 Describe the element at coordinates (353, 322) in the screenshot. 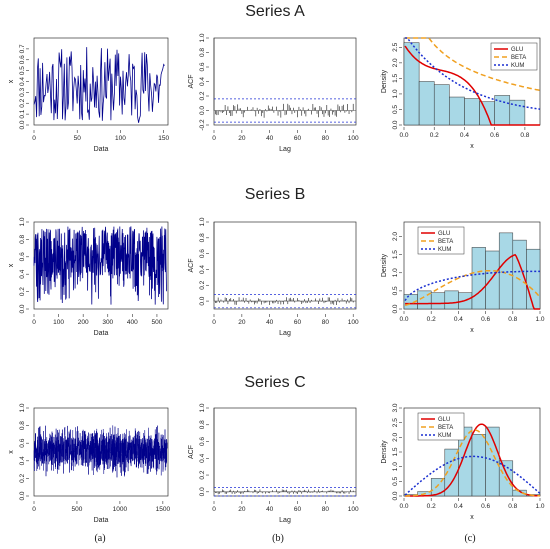

I see `series-b-acf-xtick-label: 100` at that location.